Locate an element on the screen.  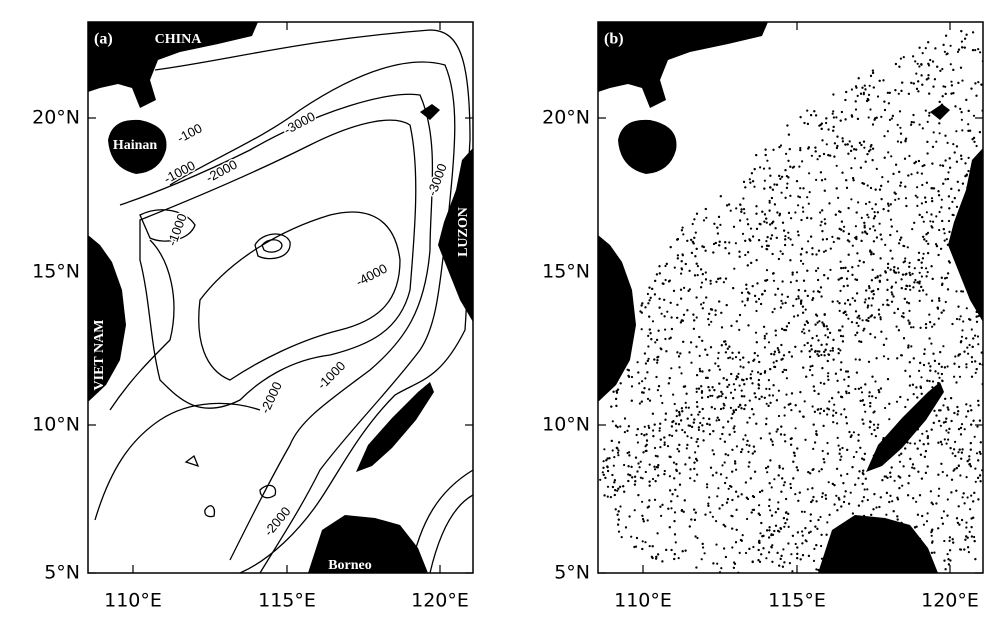
panel-label: (b) is located at coordinates (614, 39).